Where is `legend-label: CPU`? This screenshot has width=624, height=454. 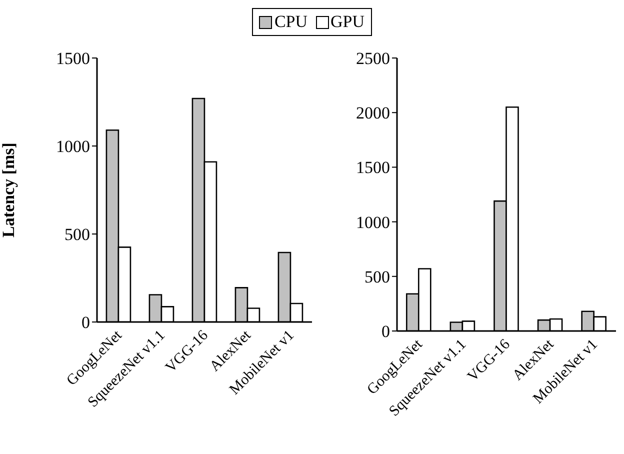 legend-label: CPU is located at coordinates (290, 22).